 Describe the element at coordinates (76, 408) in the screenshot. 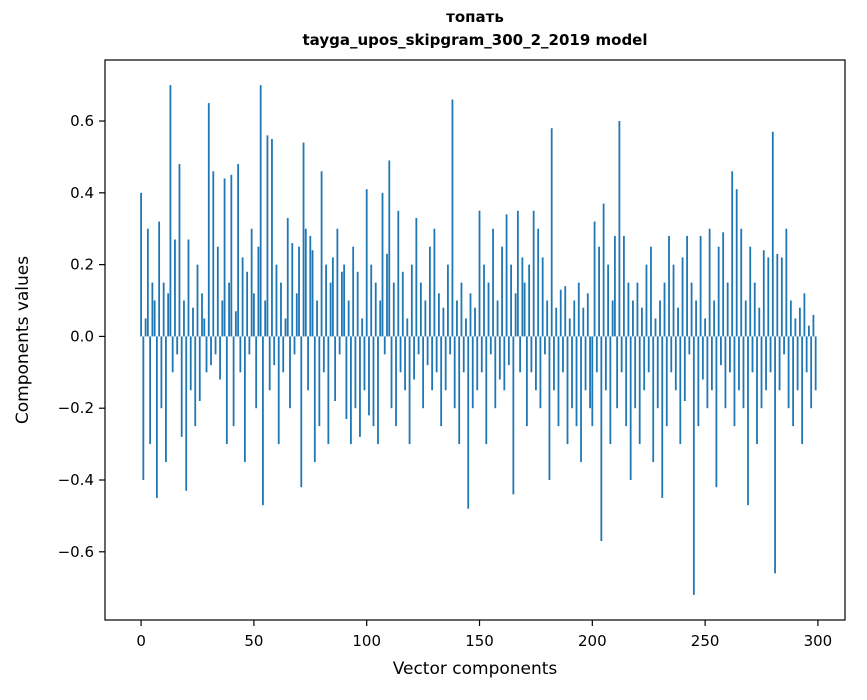

I see `y-tick-label: −0.2` at that location.